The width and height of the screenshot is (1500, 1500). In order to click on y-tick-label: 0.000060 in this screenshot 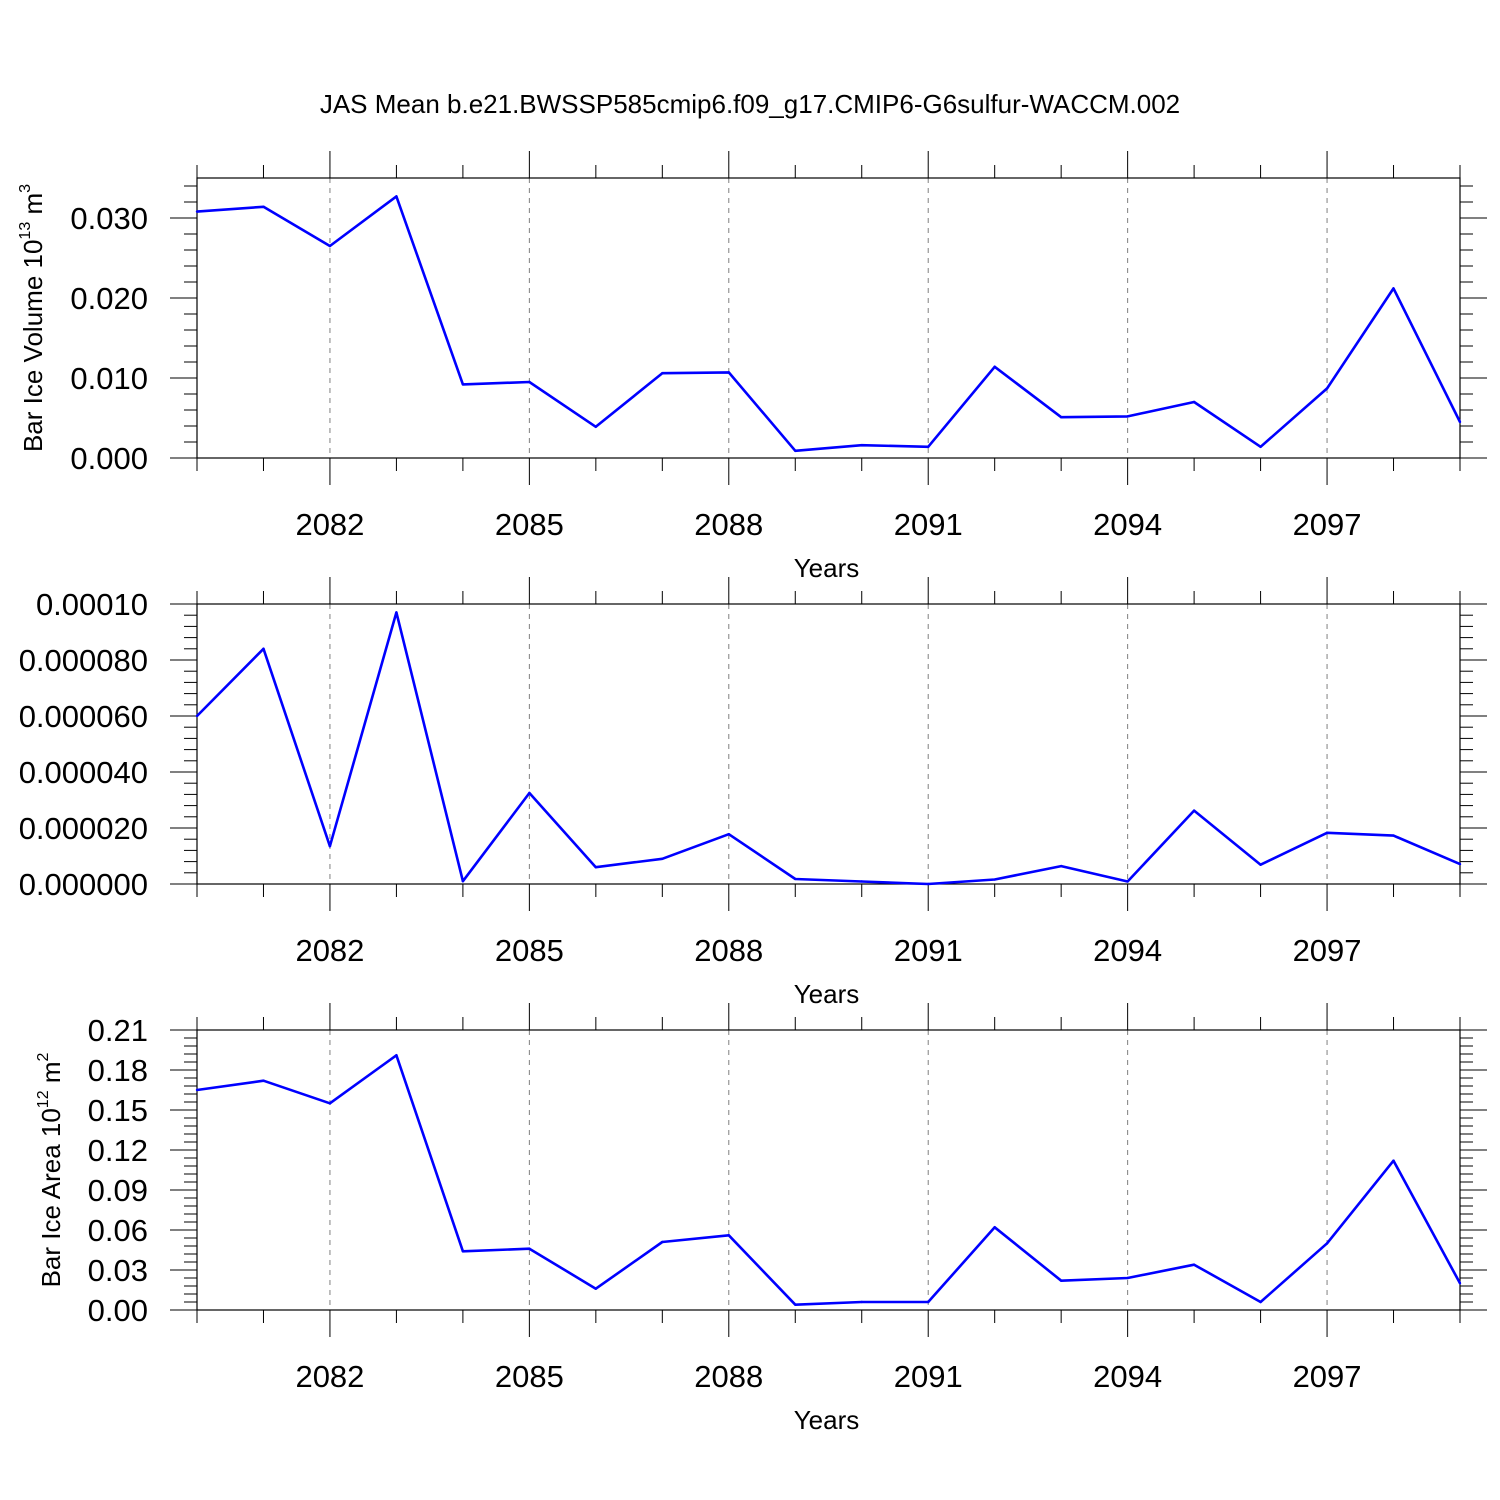, I will do `click(83, 716)`.